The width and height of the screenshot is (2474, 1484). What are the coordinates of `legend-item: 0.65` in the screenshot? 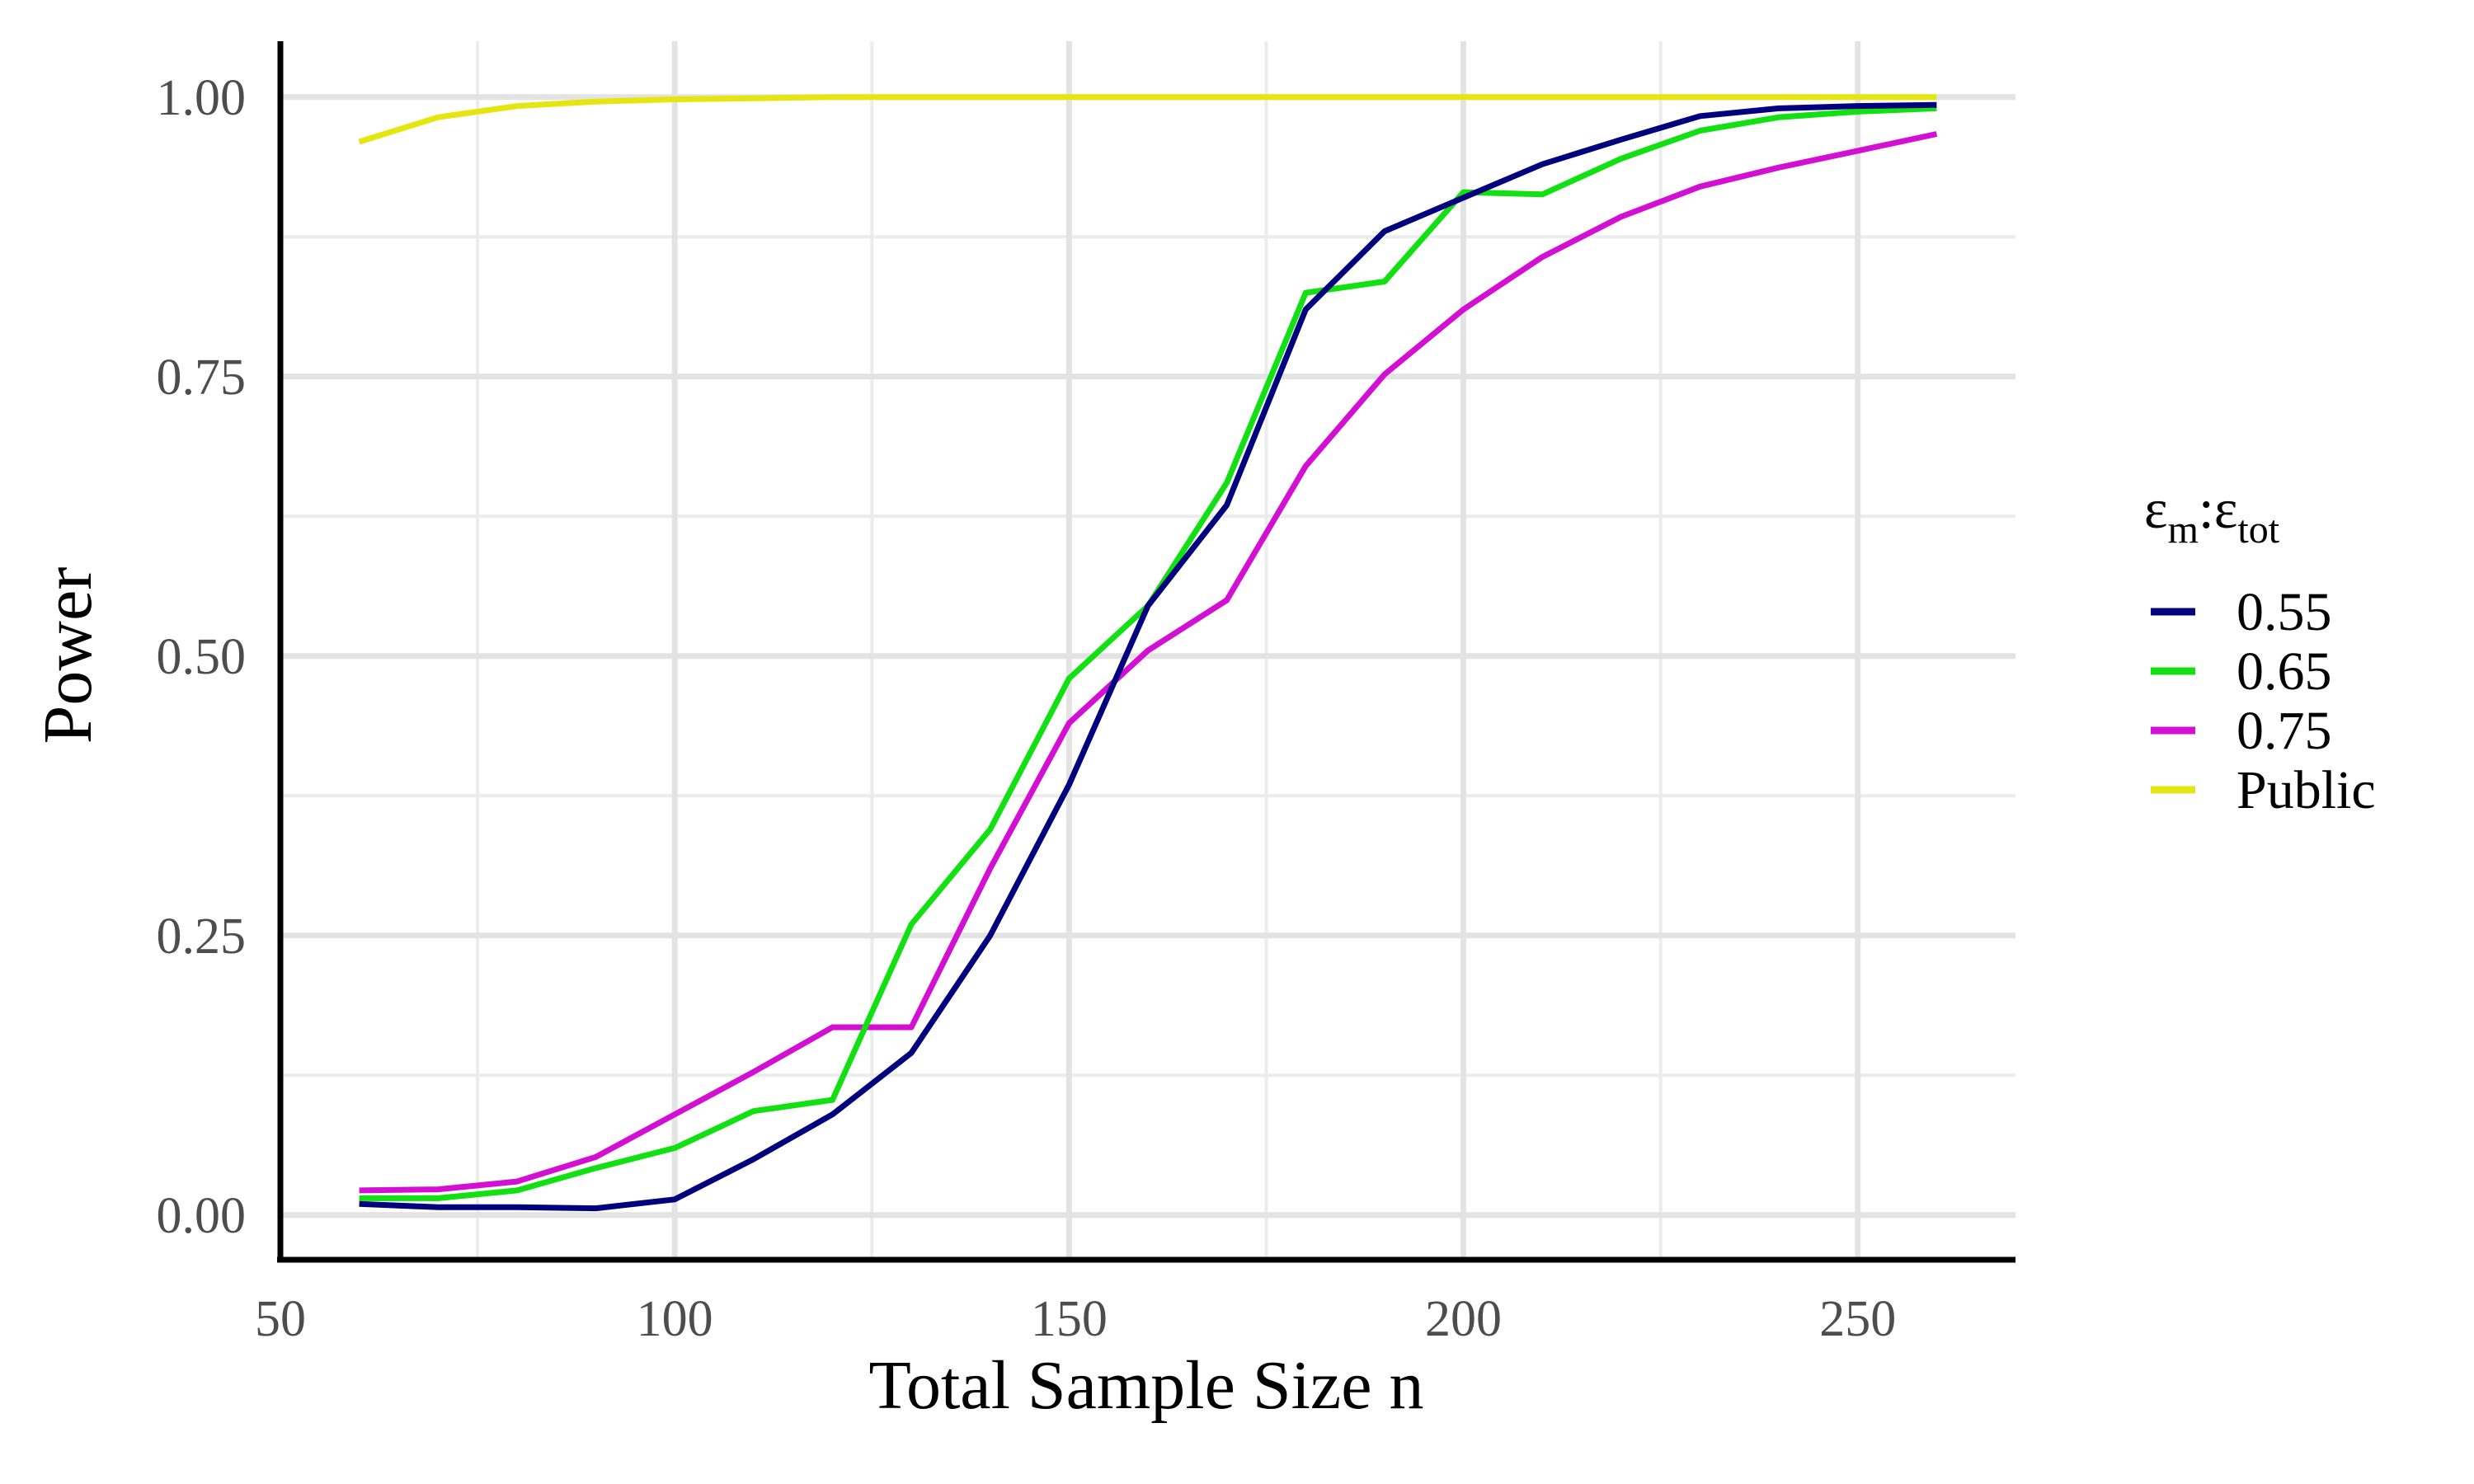 It's located at (2241, 671).